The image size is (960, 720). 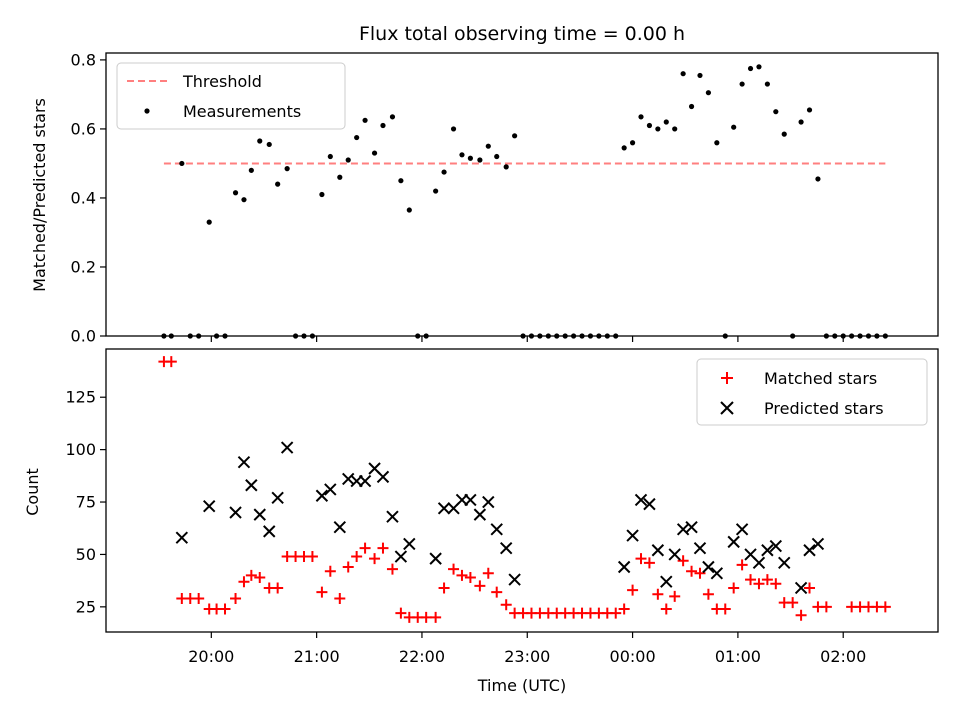 I want to click on bottom-legend-box, so click(x=812, y=392).